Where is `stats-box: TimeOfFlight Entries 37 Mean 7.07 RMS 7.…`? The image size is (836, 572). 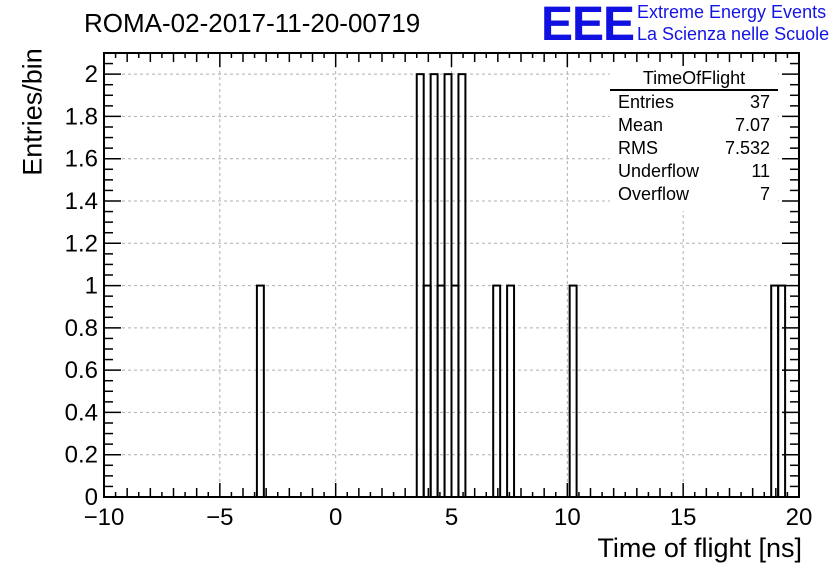
stats-box: TimeOfFlight Entries 37 Mean 7.07 RMS 7.… is located at coordinates (694, 138).